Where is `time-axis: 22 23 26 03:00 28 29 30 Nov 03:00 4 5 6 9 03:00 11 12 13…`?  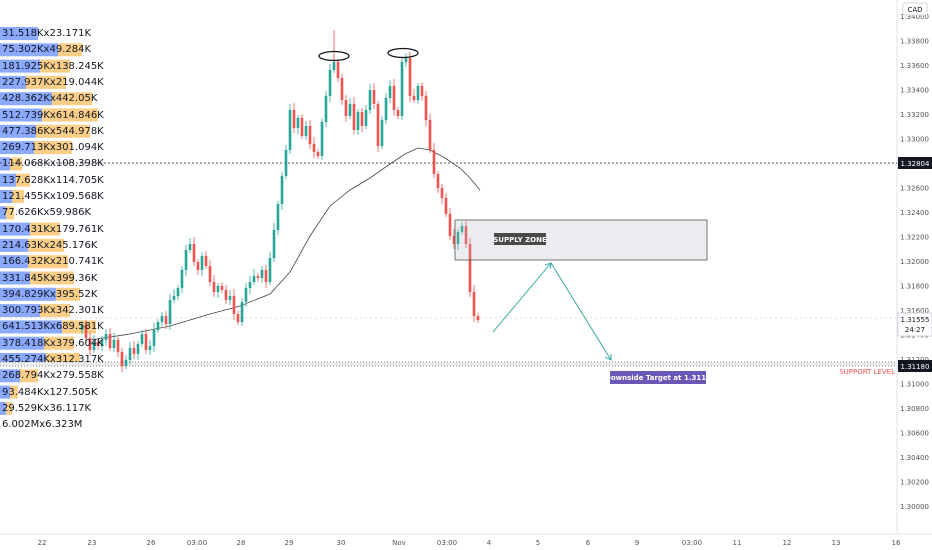 time-axis: 22 23 26 03:00 28 29 30 Nov 03:00 4 5 6 9 03:00 11 12 13… is located at coordinates (469, 543).